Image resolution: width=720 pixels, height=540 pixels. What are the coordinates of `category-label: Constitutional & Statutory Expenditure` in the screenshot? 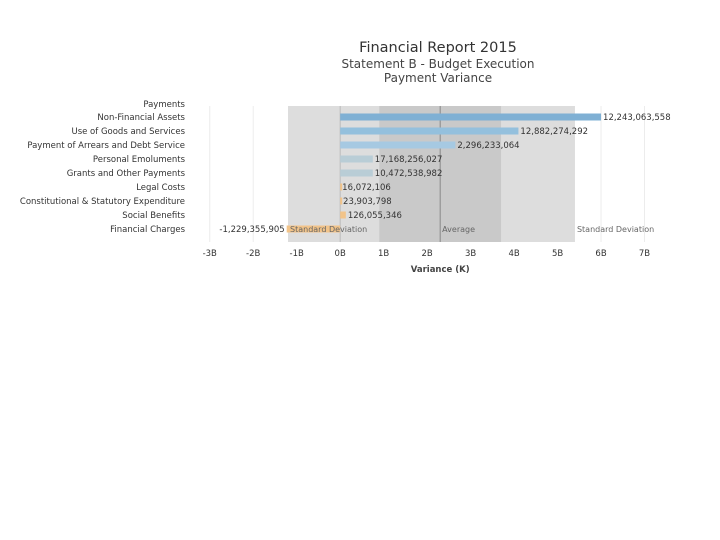 It's located at (102, 202).